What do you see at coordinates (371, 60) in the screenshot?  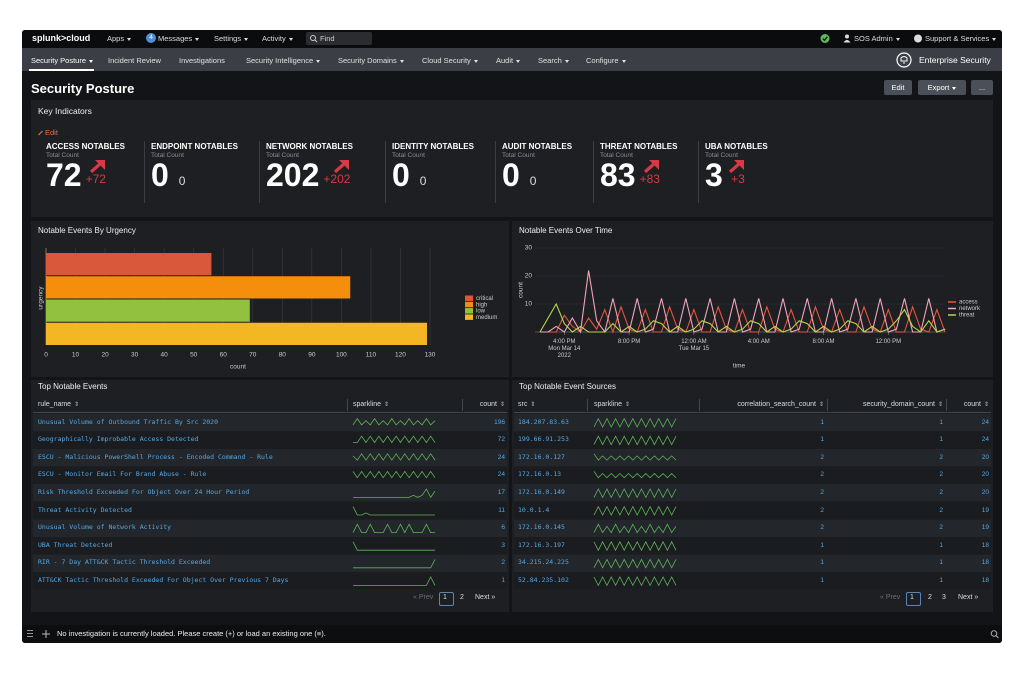 I see `nav-item: Security Domains` at bounding box center [371, 60].